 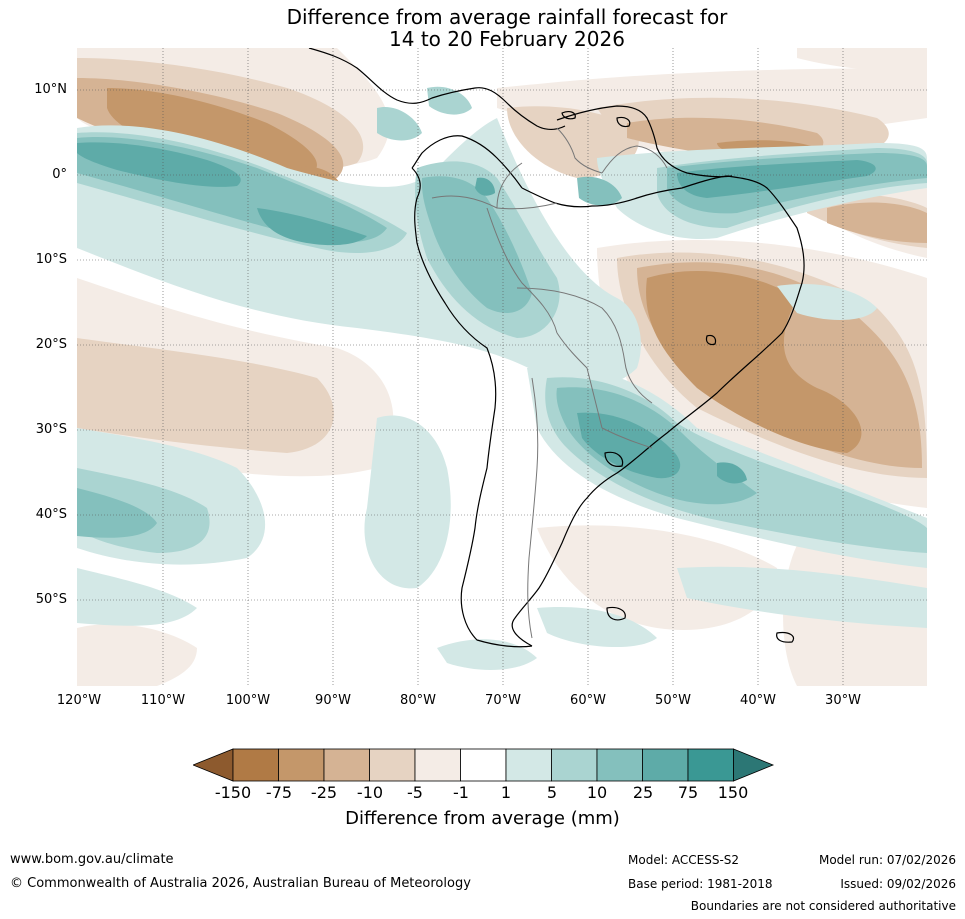 What do you see at coordinates (700, 884) in the screenshot?
I see `footer-base-period: Base period: 1981-2018` at bounding box center [700, 884].